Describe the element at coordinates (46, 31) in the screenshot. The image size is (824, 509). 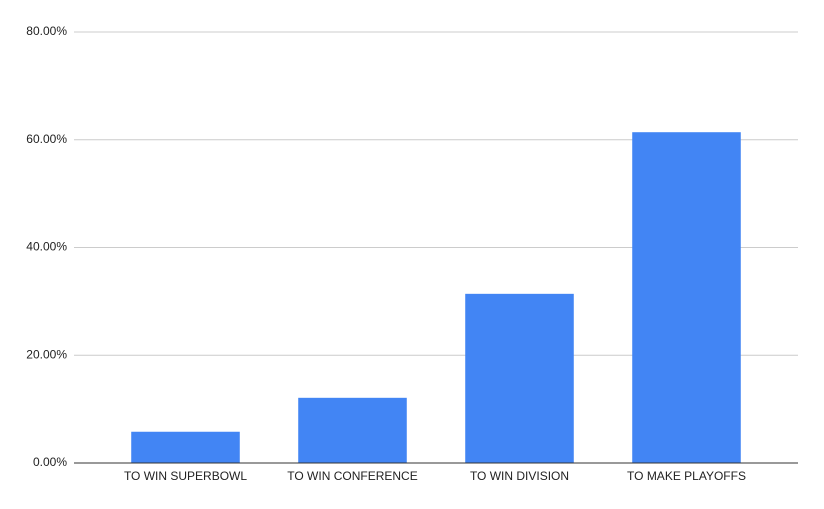
I see `y-tick-label: 80.00%` at that location.